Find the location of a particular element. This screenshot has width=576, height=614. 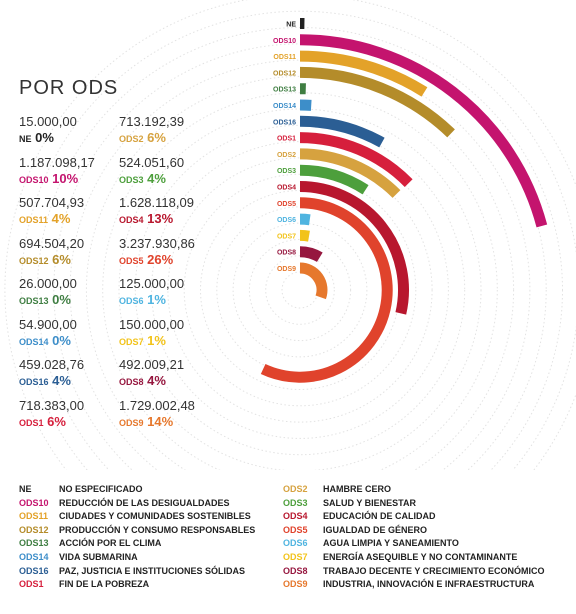

stat-amount: 694.504,20 is located at coordinates (52, 243).